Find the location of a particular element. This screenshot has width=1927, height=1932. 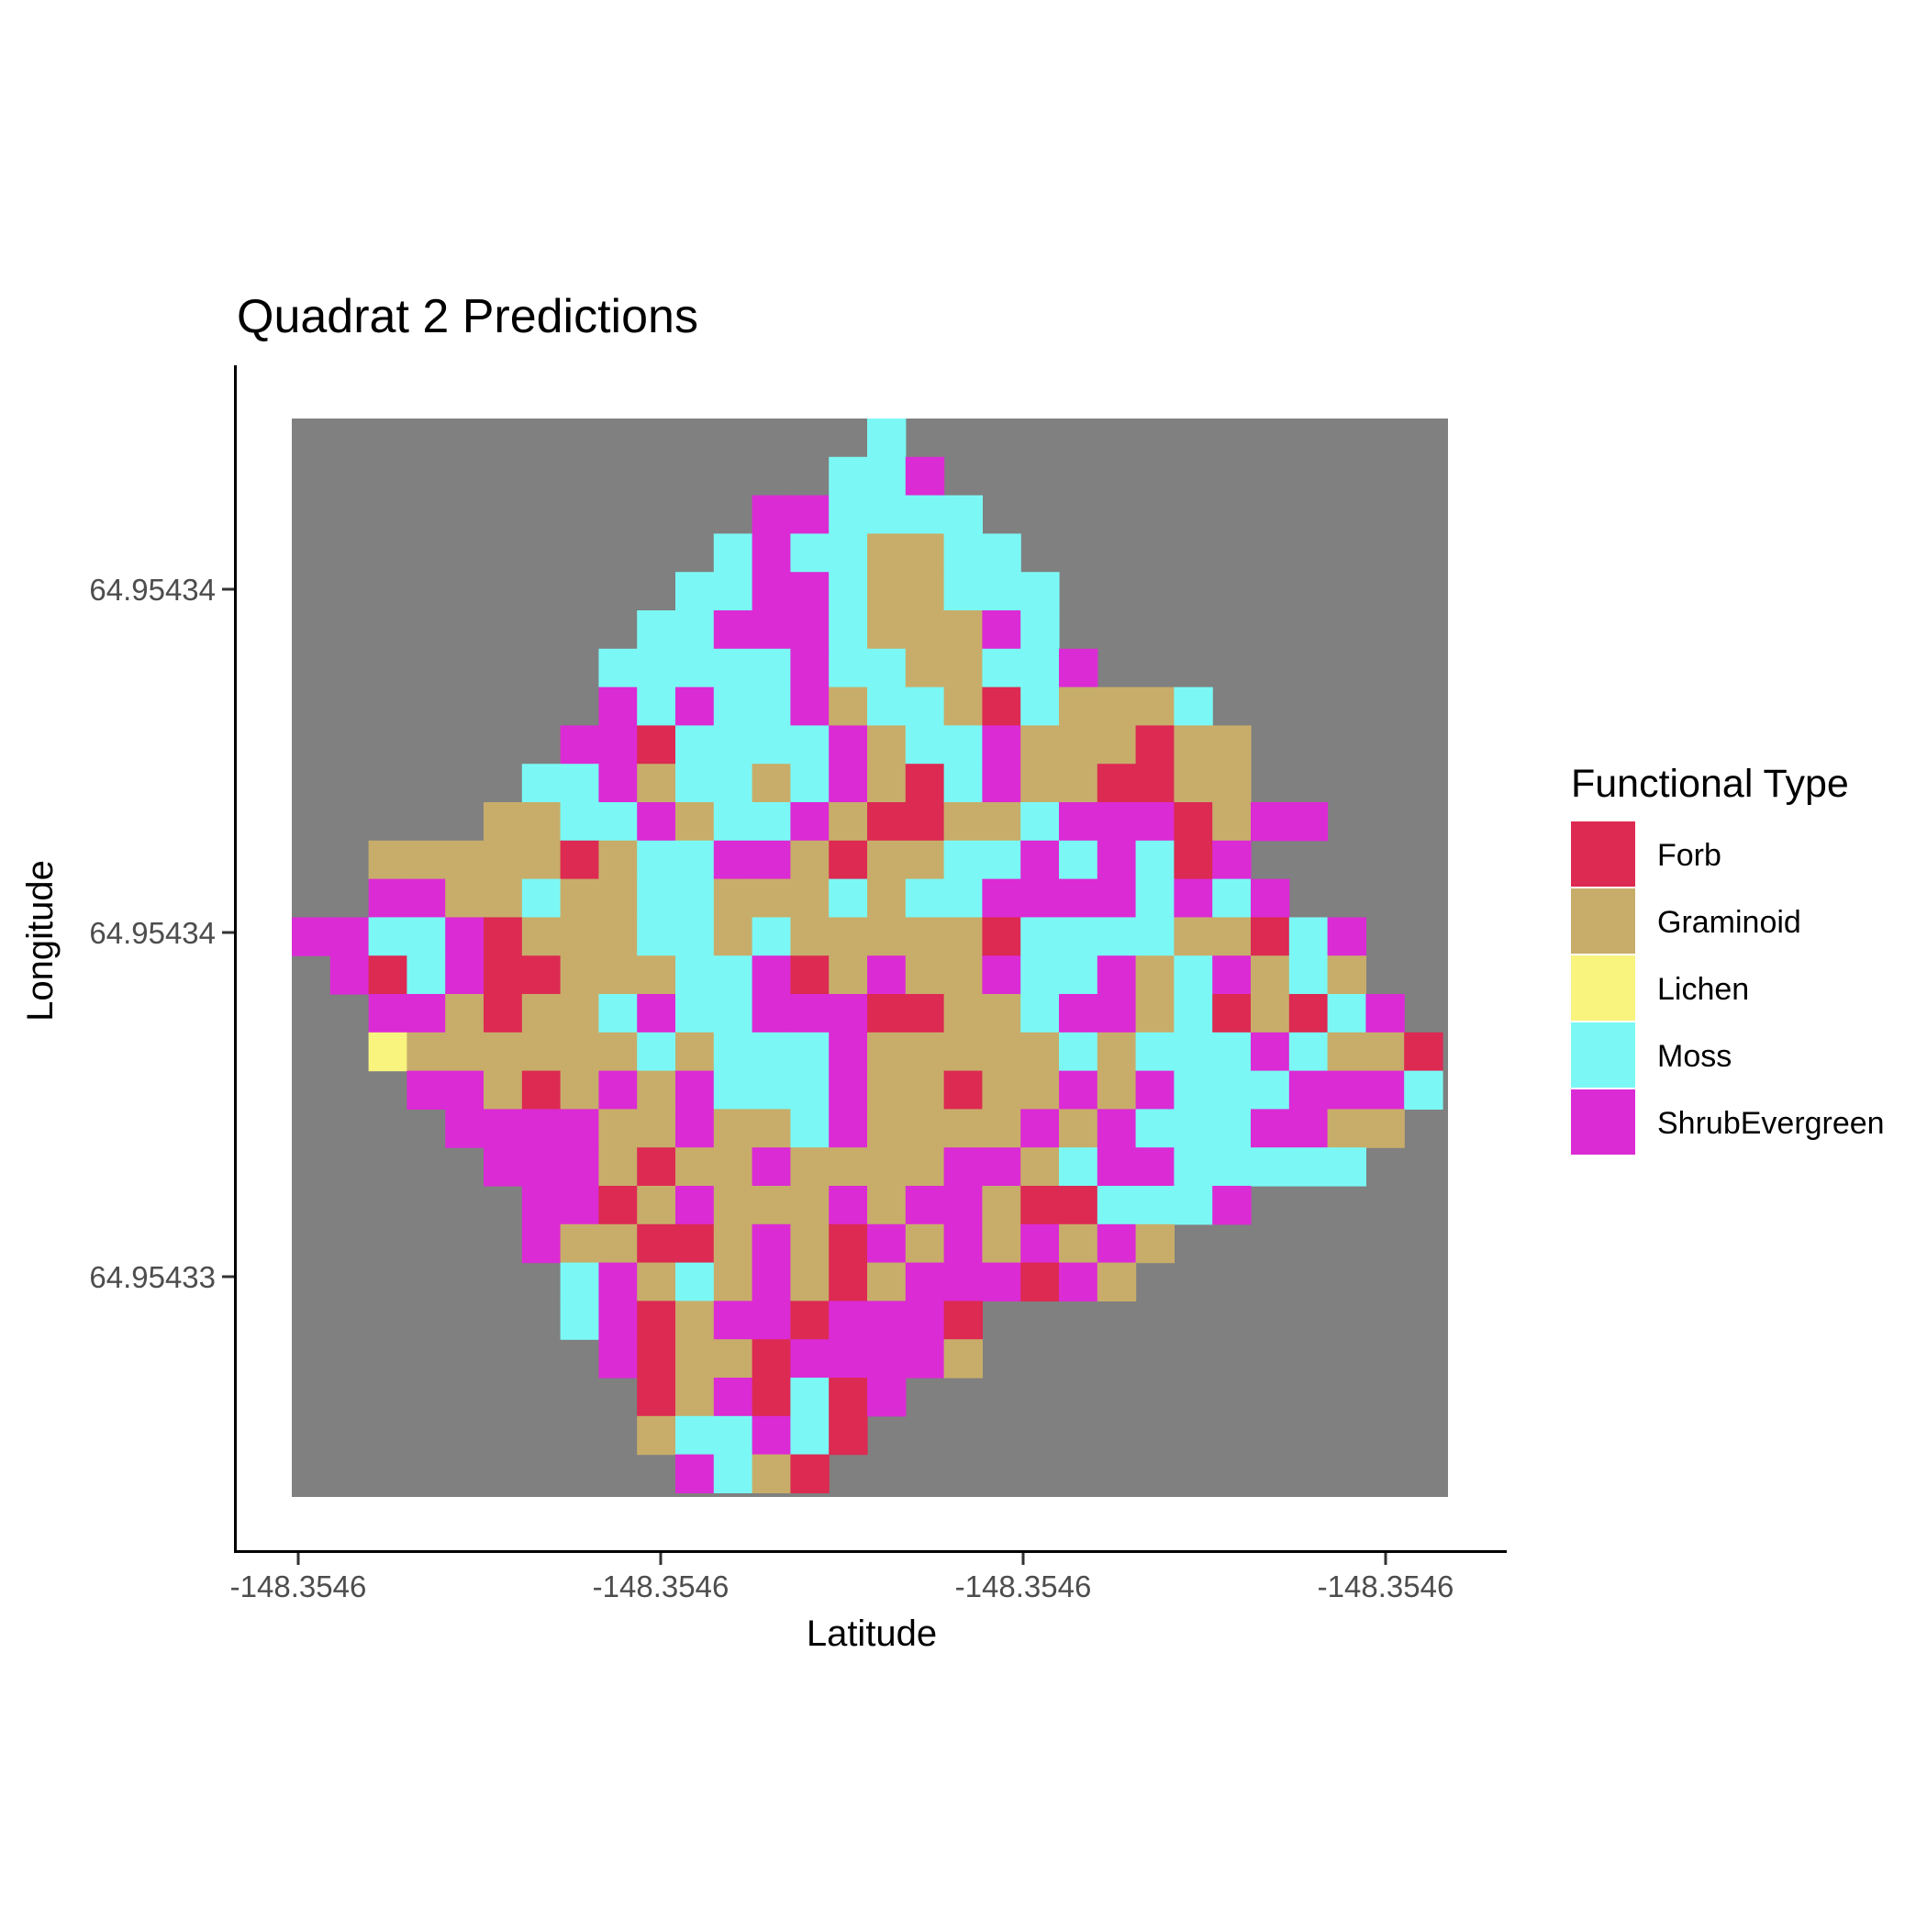

legend-label-shrubevergreen: ShrubEvergreen is located at coordinates (1771, 1123).